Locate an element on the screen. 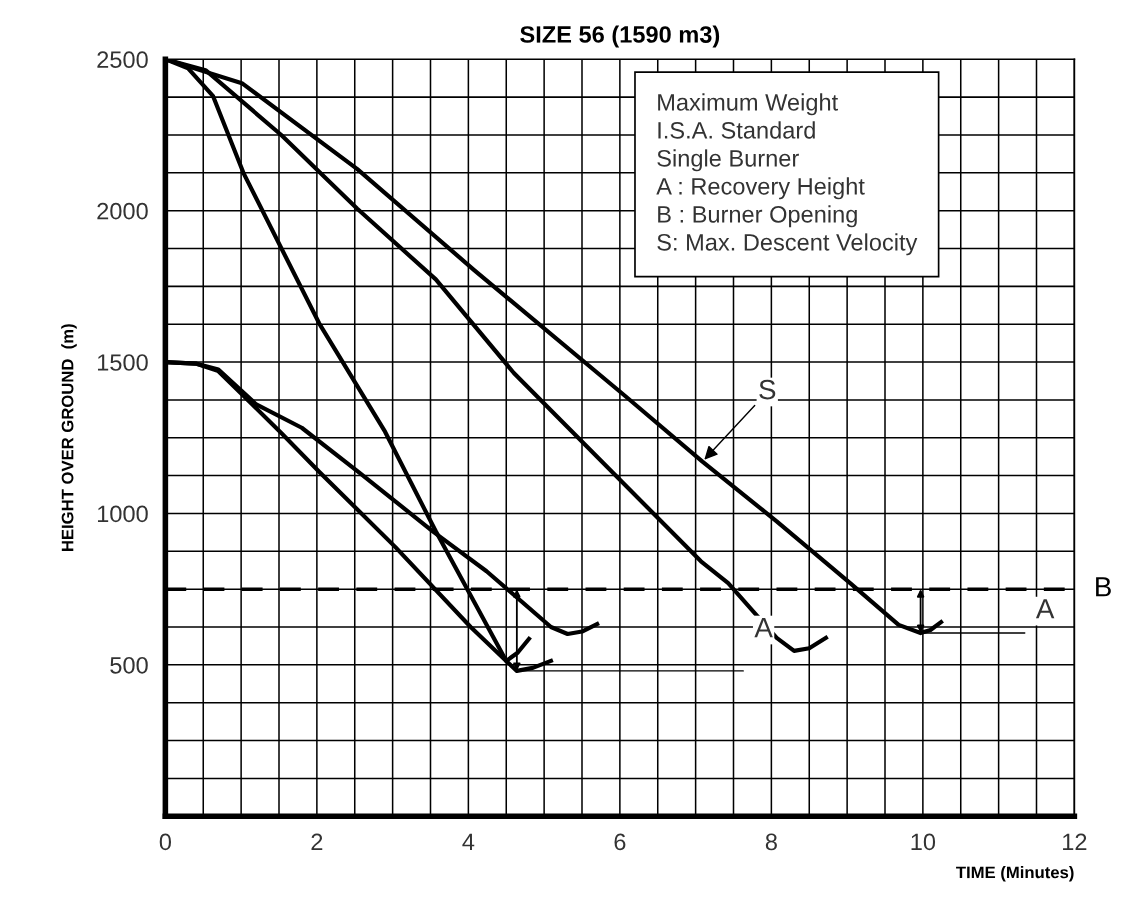  x-tick-label: 8 is located at coordinates (771, 842).